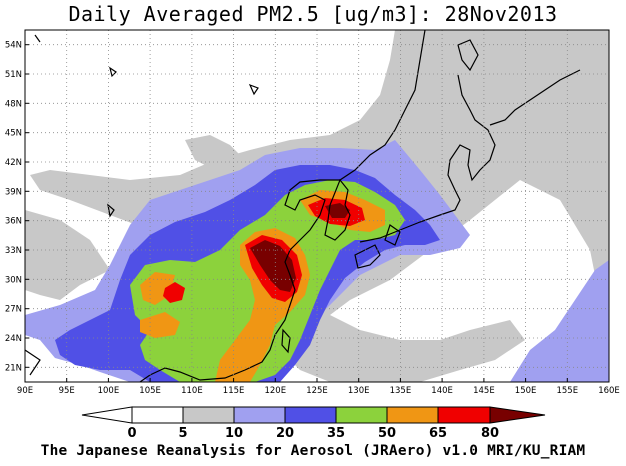  Describe the element at coordinates (215, 152) in the screenshot. I see `pm25-contour-grey-islands` at that location.